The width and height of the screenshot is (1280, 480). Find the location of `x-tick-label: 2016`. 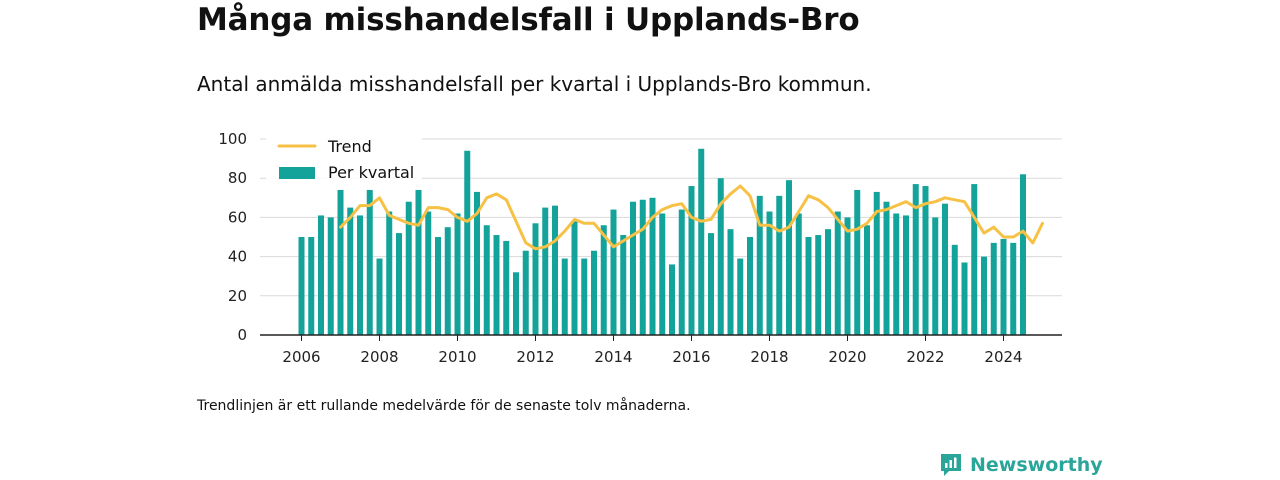

x-tick-label: 2016 is located at coordinates (691, 357).